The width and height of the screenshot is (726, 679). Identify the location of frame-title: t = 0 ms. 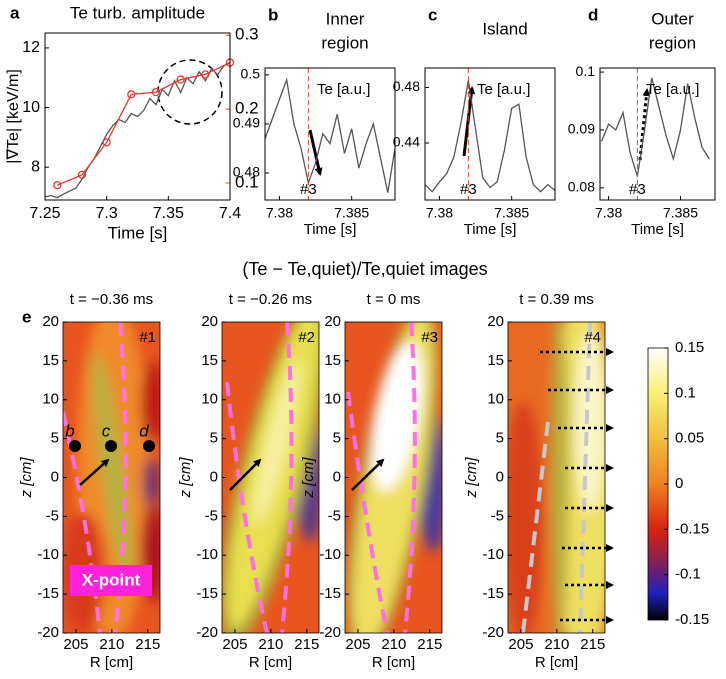
(394, 299).